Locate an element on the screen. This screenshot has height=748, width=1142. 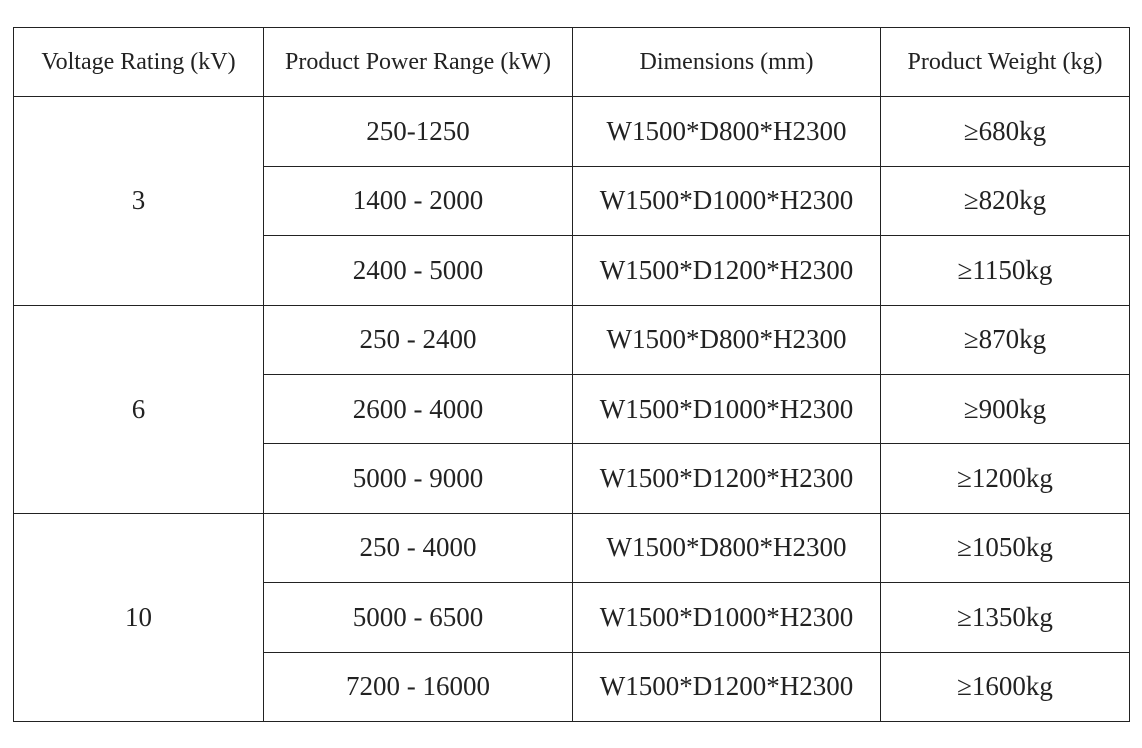
weight-cell: ≥870kg is located at coordinates (1005, 339).